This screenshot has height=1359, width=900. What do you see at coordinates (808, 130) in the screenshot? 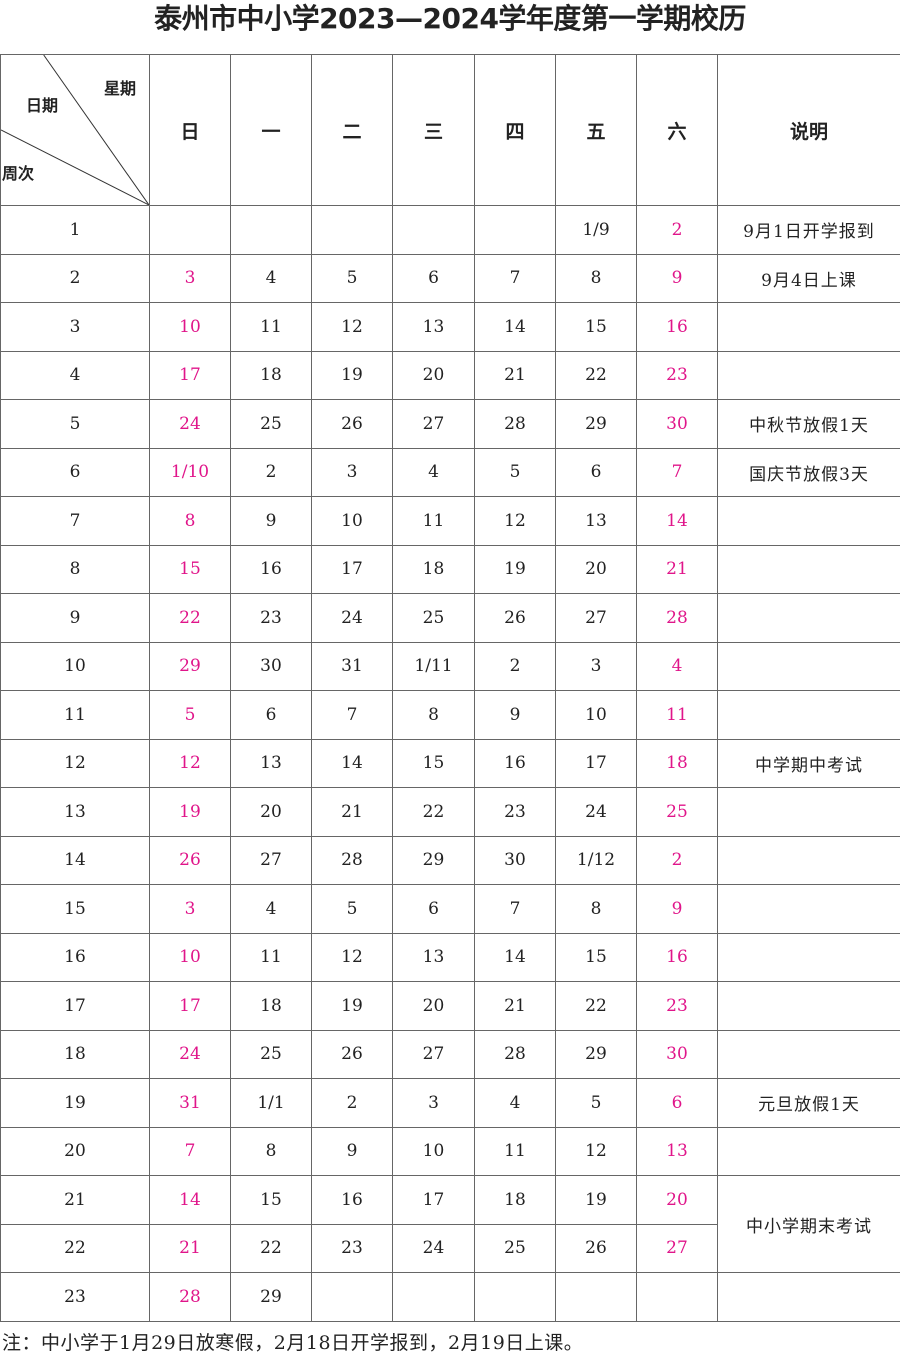
I see `header-note: 说明` at bounding box center [808, 130].